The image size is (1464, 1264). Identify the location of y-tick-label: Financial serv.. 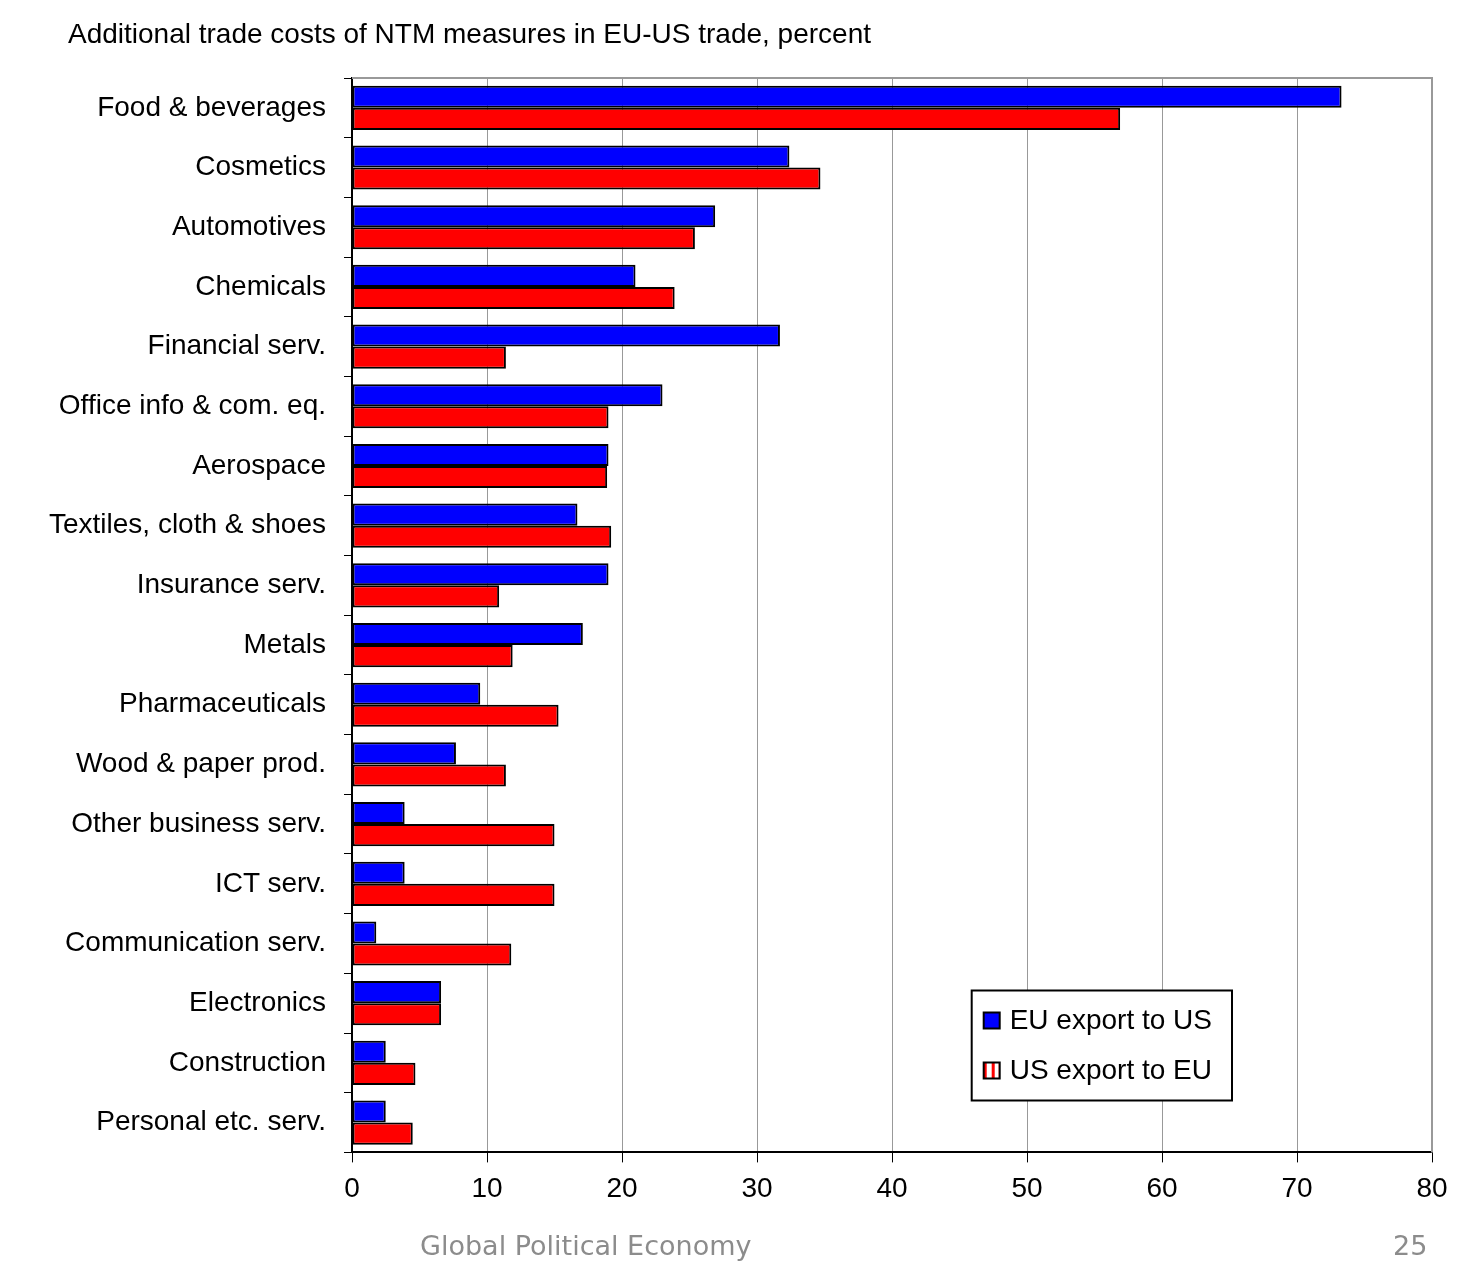
(236, 345).